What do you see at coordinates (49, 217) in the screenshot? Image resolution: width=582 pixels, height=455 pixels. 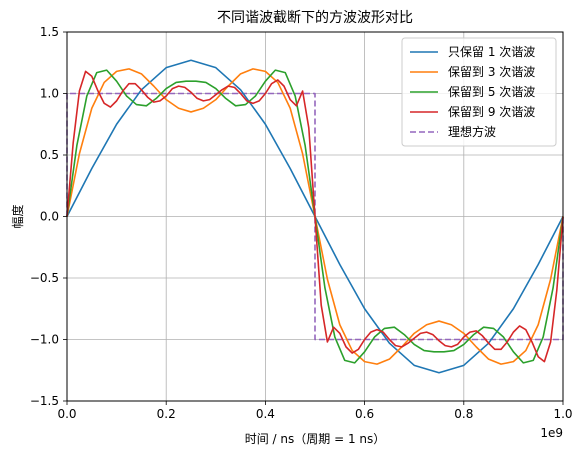 I see `y-tick-label: 0.0` at bounding box center [49, 217].